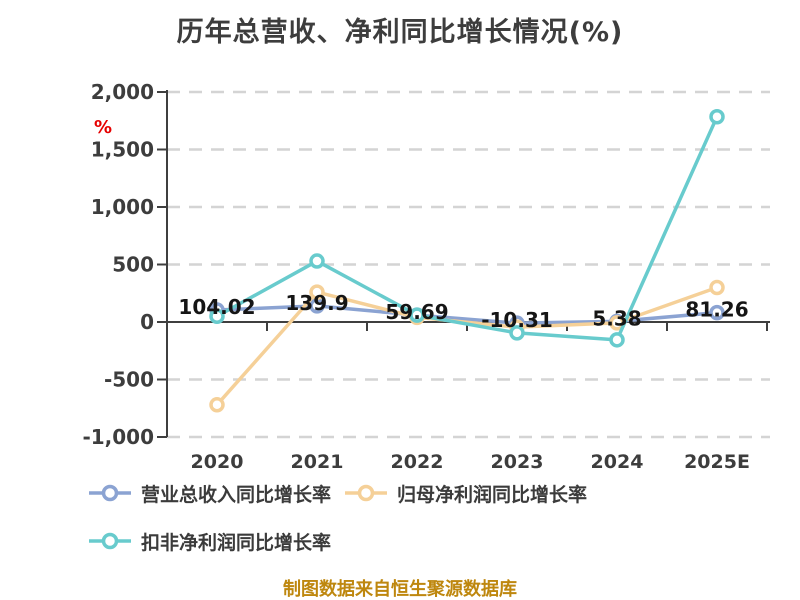 The width and height of the screenshot is (800, 600). Describe the element at coordinates (110, 493) in the screenshot. I see `legend-marker-revenue-icon` at that location.